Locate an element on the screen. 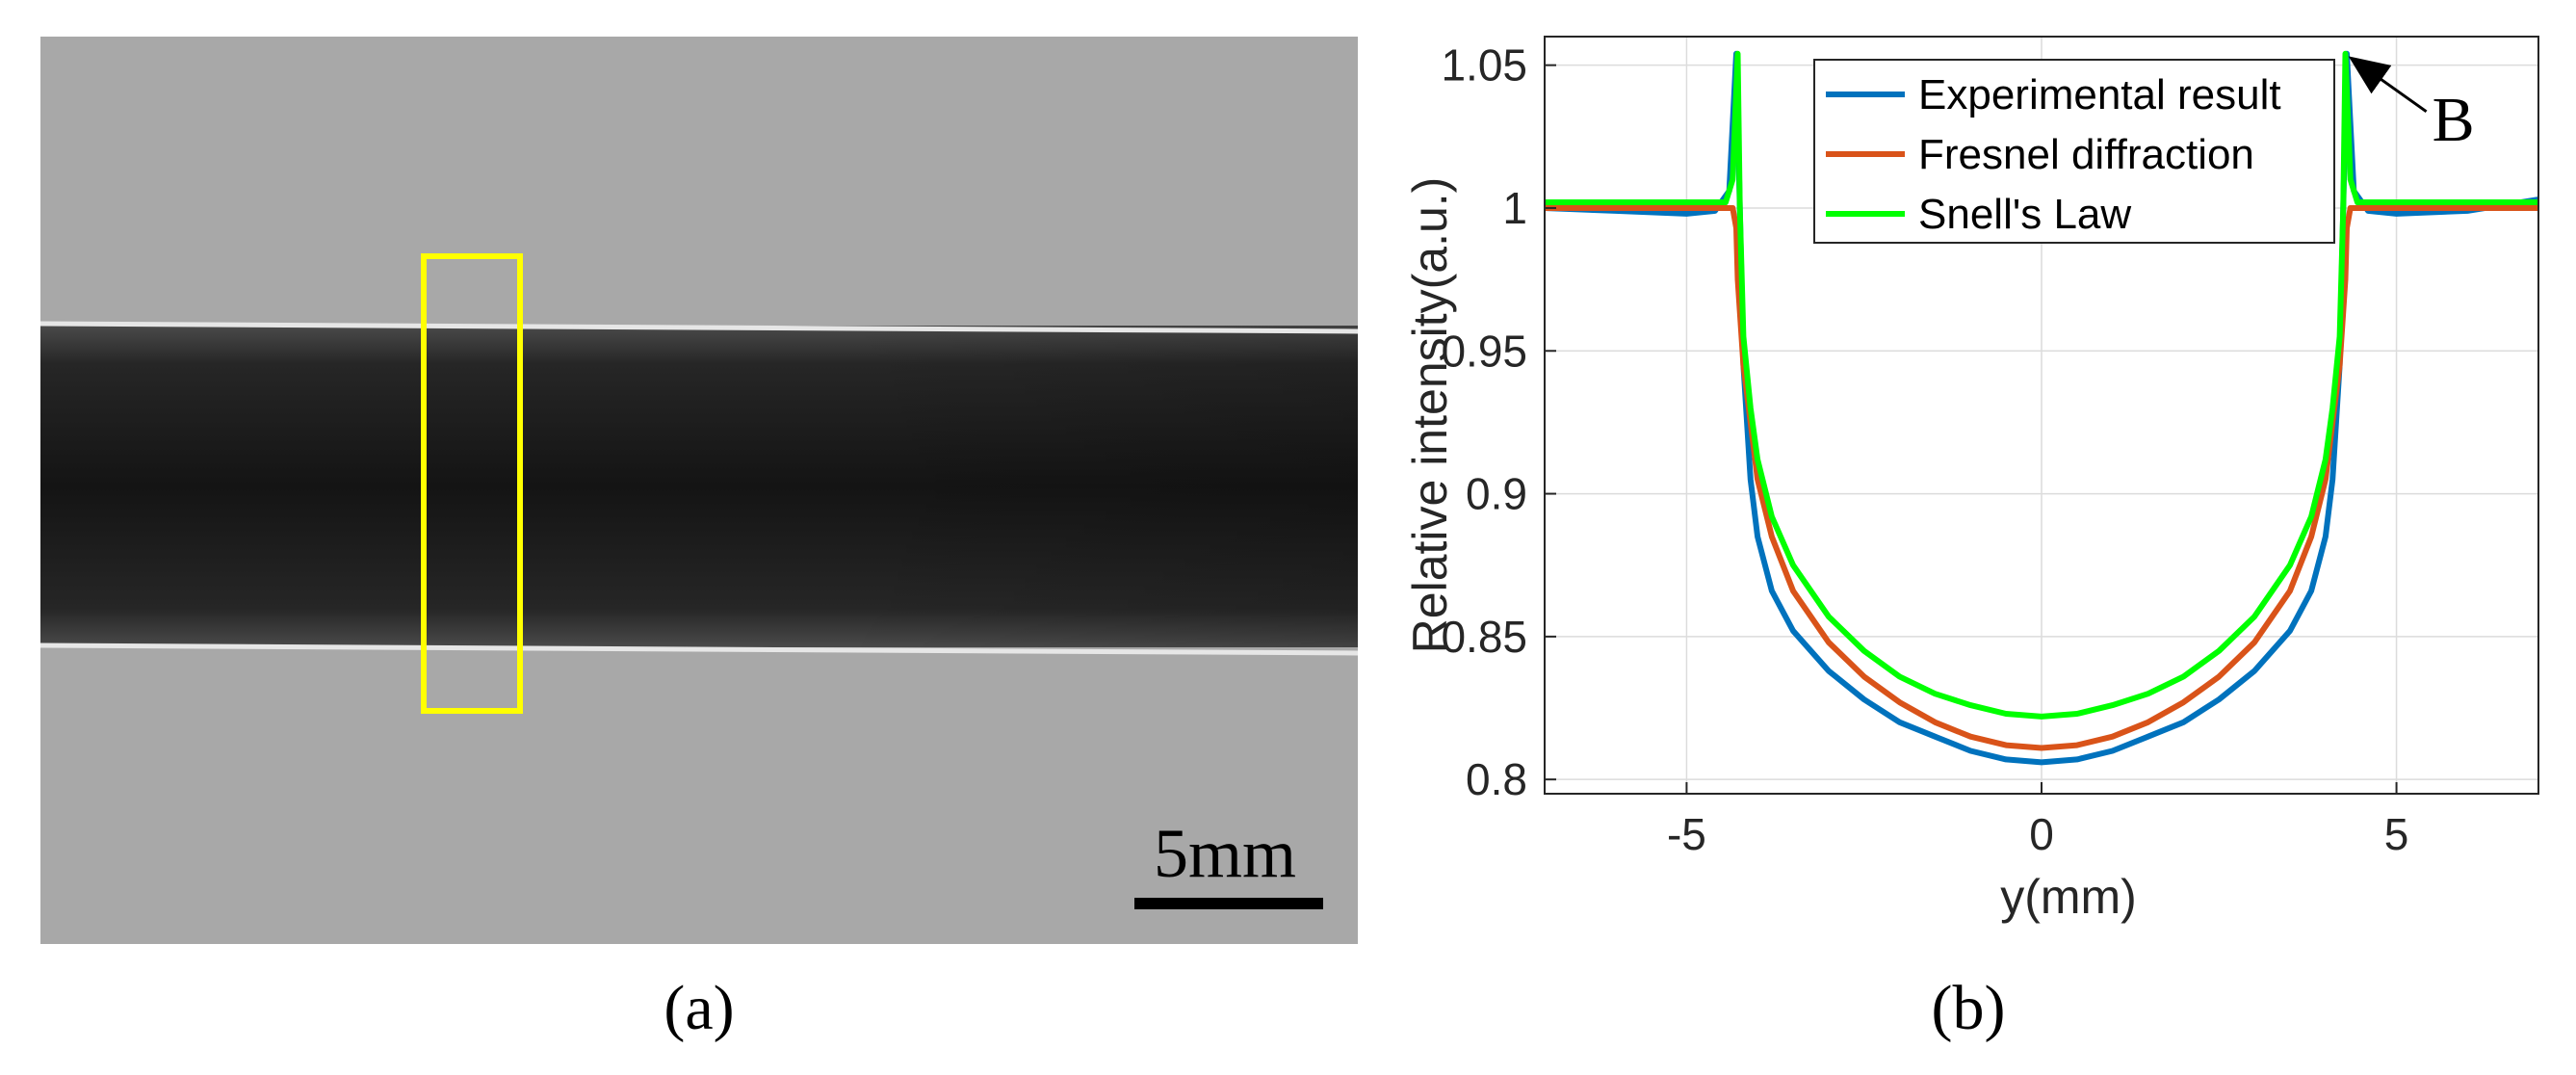 Image resolution: width=2576 pixels, height=1075 pixels. y-tick-label: 0.9 is located at coordinates (1496, 494).